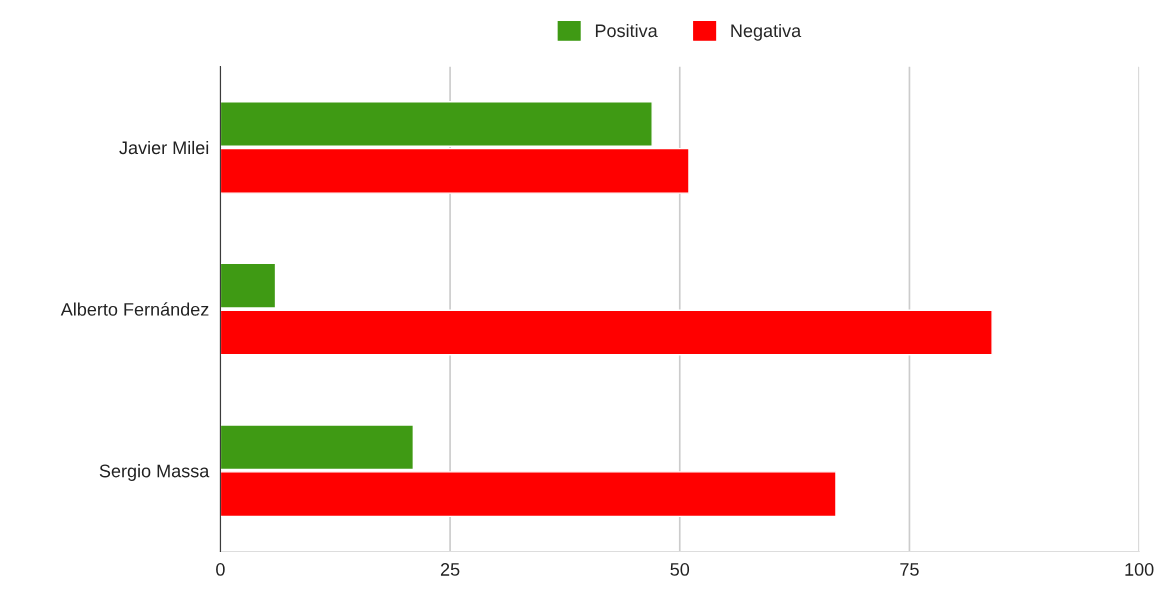 This screenshot has height=606, width=1160. Describe the element at coordinates (909, 569) in the screenshot. I see `x-tick-label: 75` at that location.